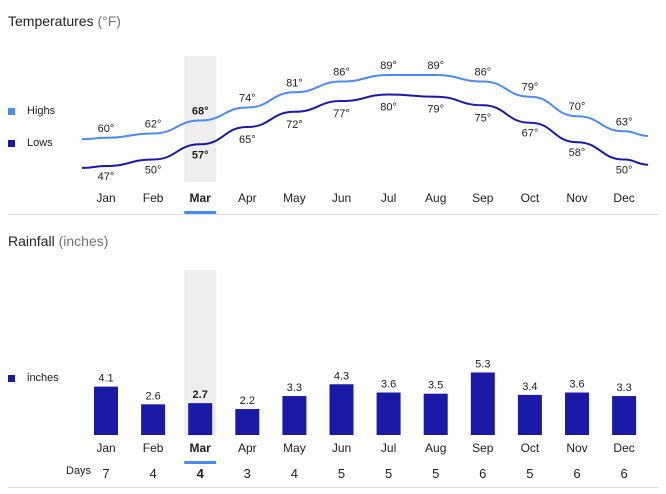 This screenshot has width=666, height=494. What do you see at coordinates (623, 448) in the screenshot?
I see `rainfall-month-tick: Dec` at bounding box center [623, 448].